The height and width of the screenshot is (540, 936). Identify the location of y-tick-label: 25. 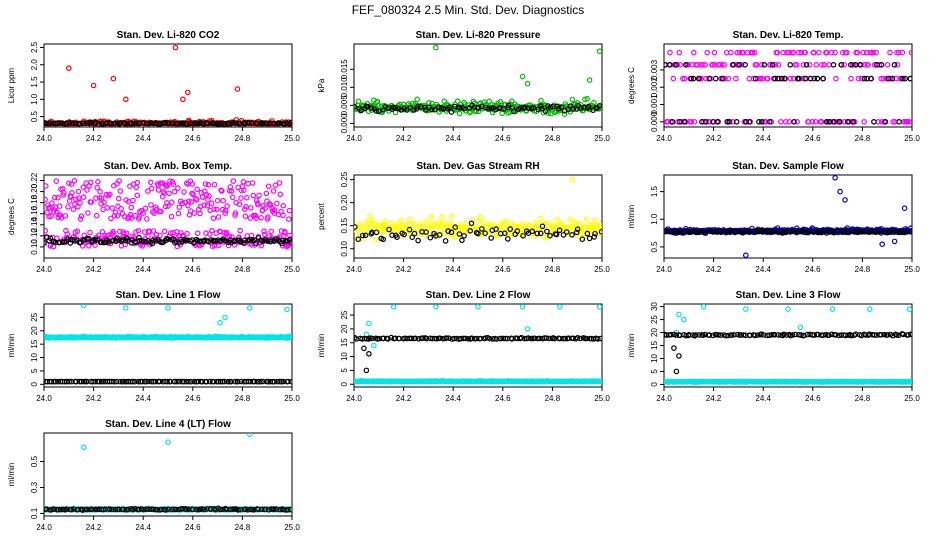
(654, 319).